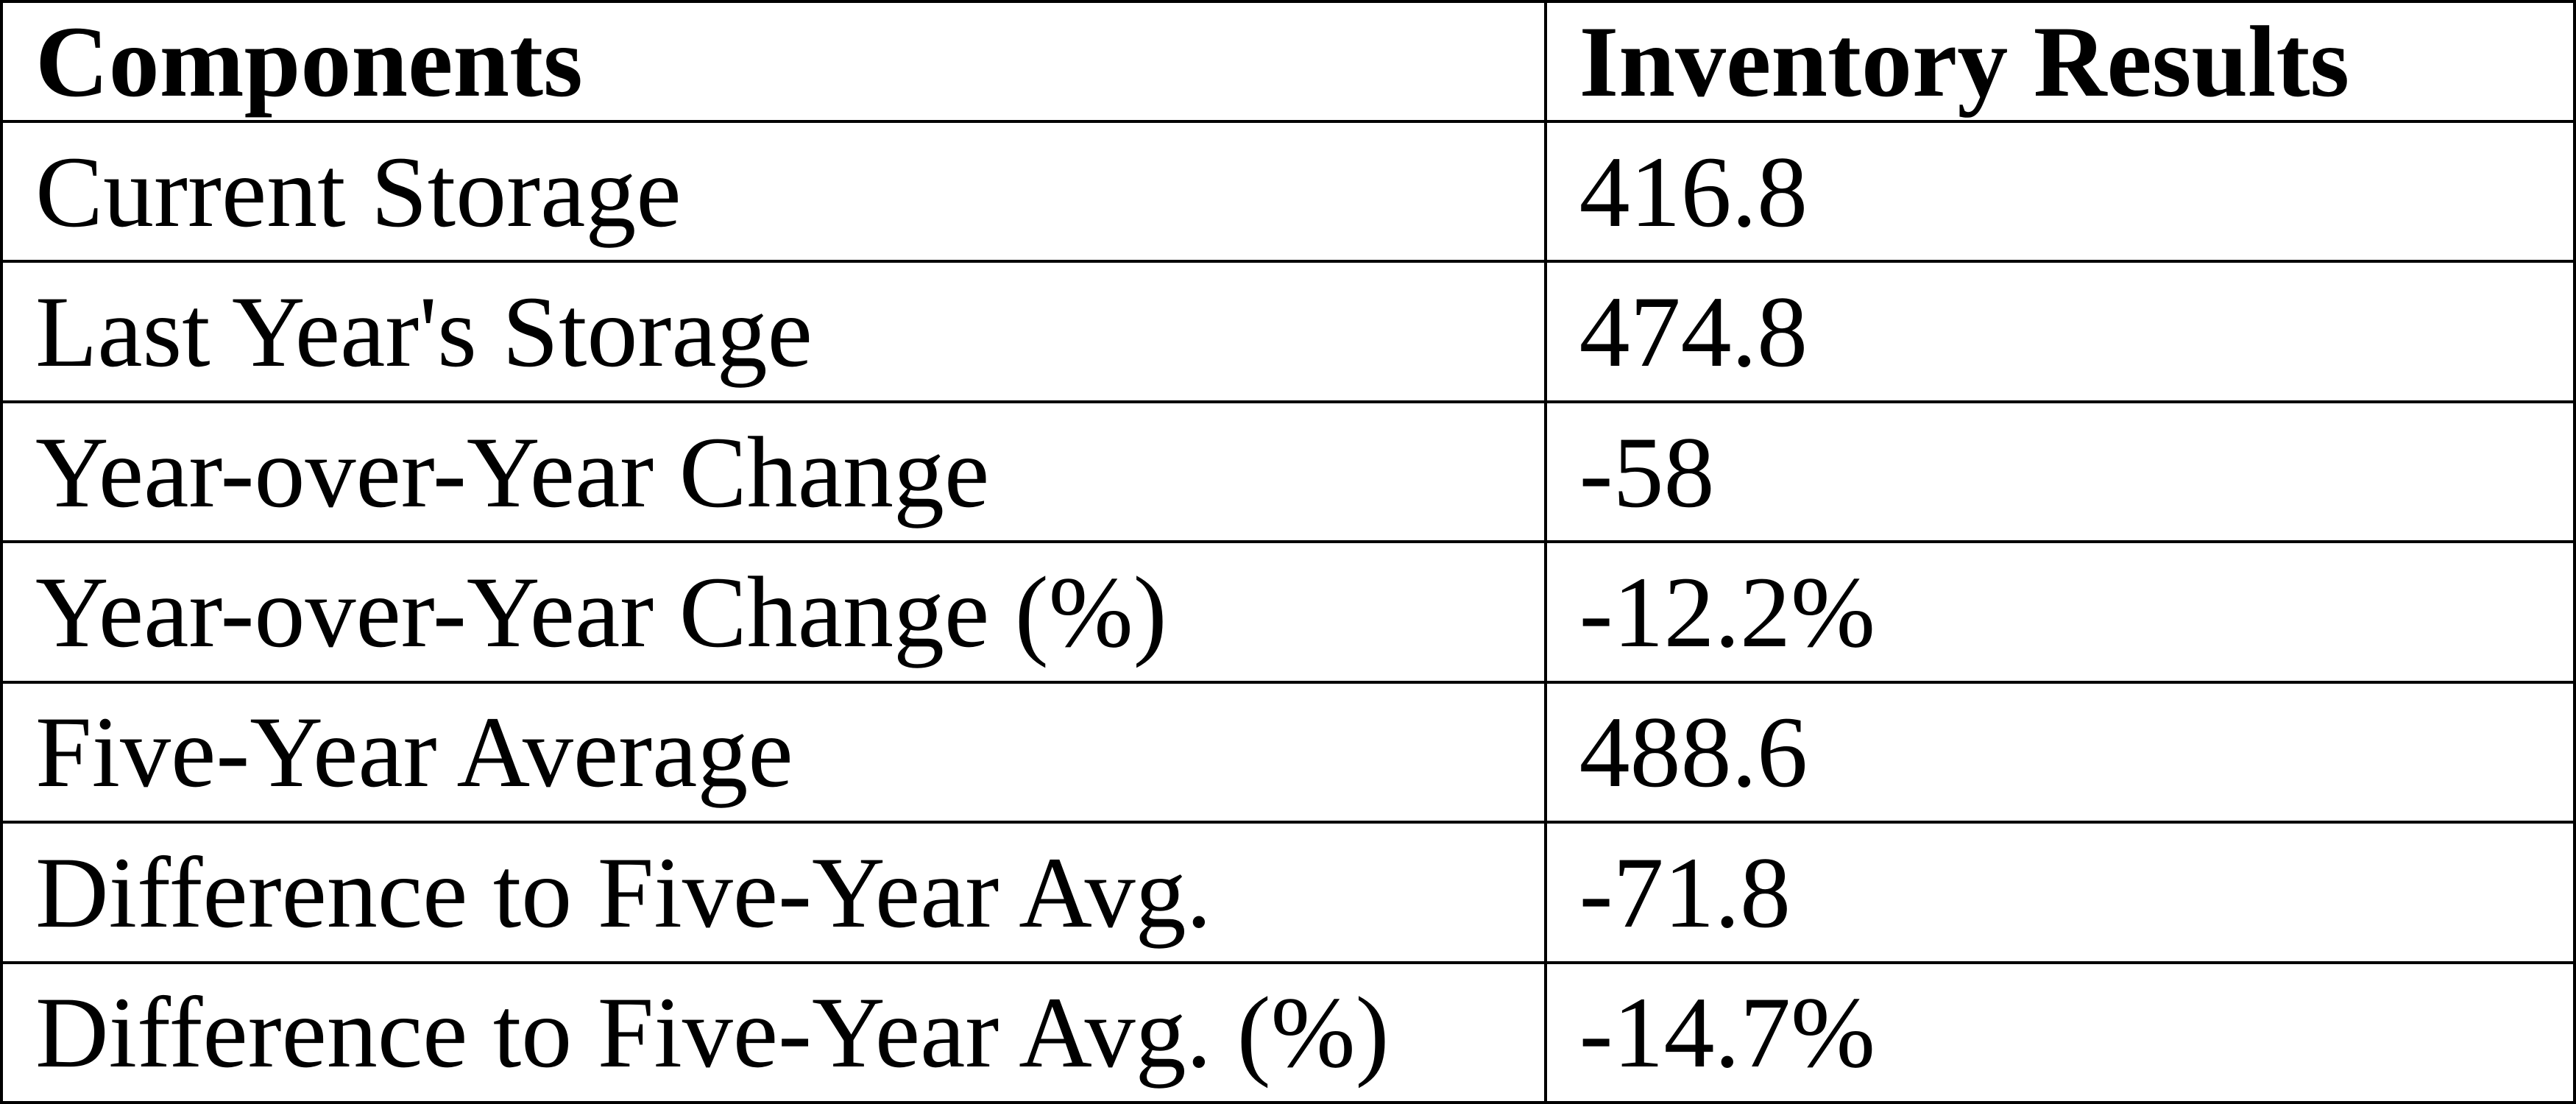  What do you see at coordinates (773, 331) in the screenshot?
I see `table-cell-component: Last Year's Storage` at bounding box center [773, 331].